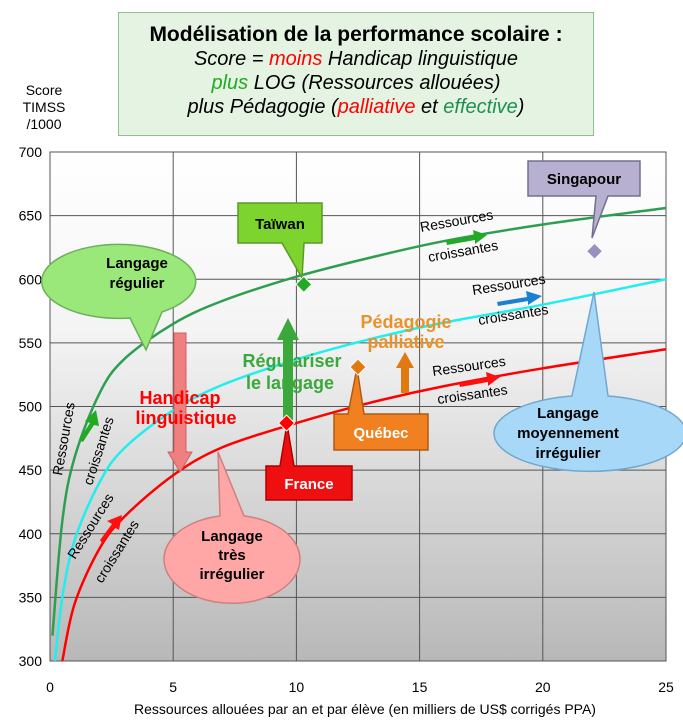 The image size is (683, 724). I want to click on arrow-handicap-down, so click(180, 402).